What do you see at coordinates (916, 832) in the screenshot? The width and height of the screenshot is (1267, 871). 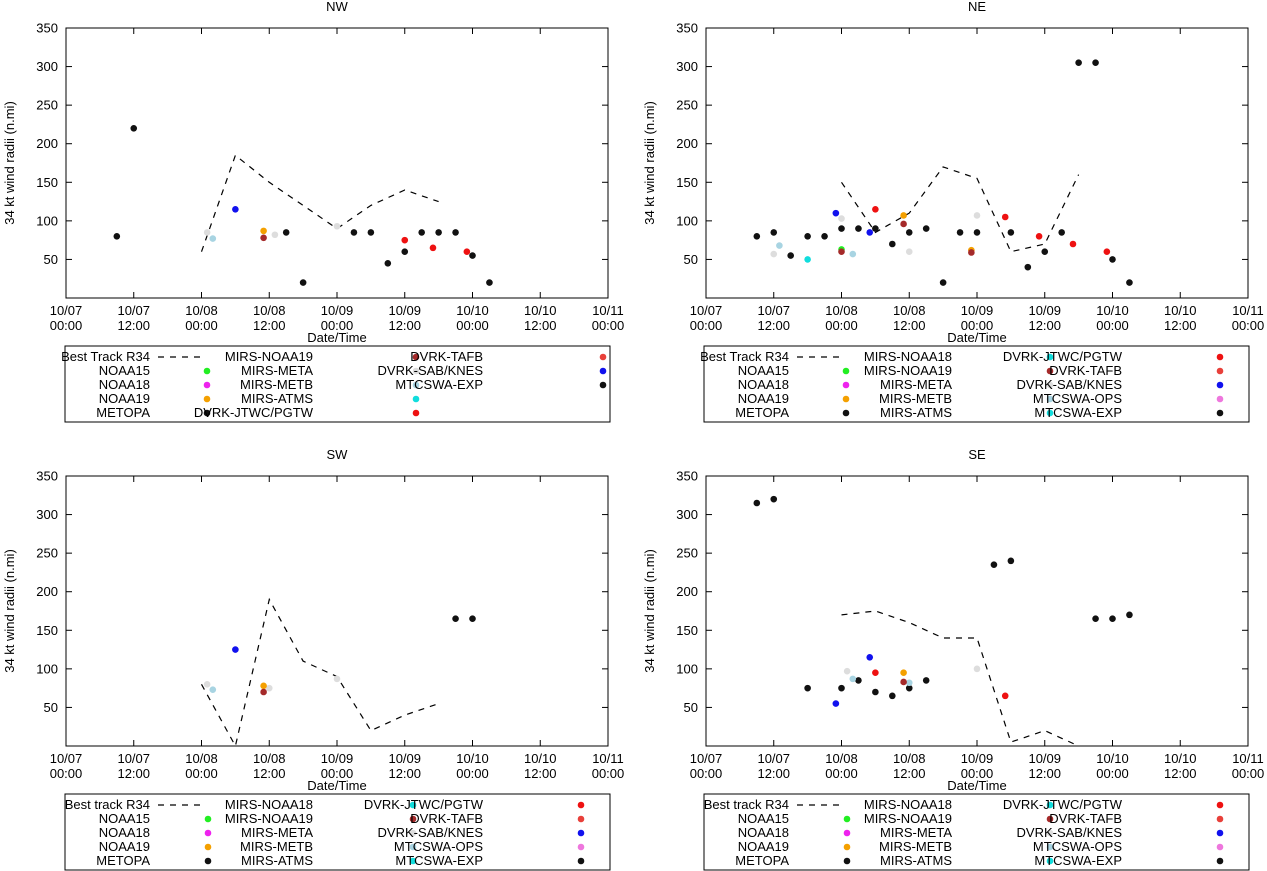 I see `legend-label: MIRS-META` at bounding box center [916, 832].